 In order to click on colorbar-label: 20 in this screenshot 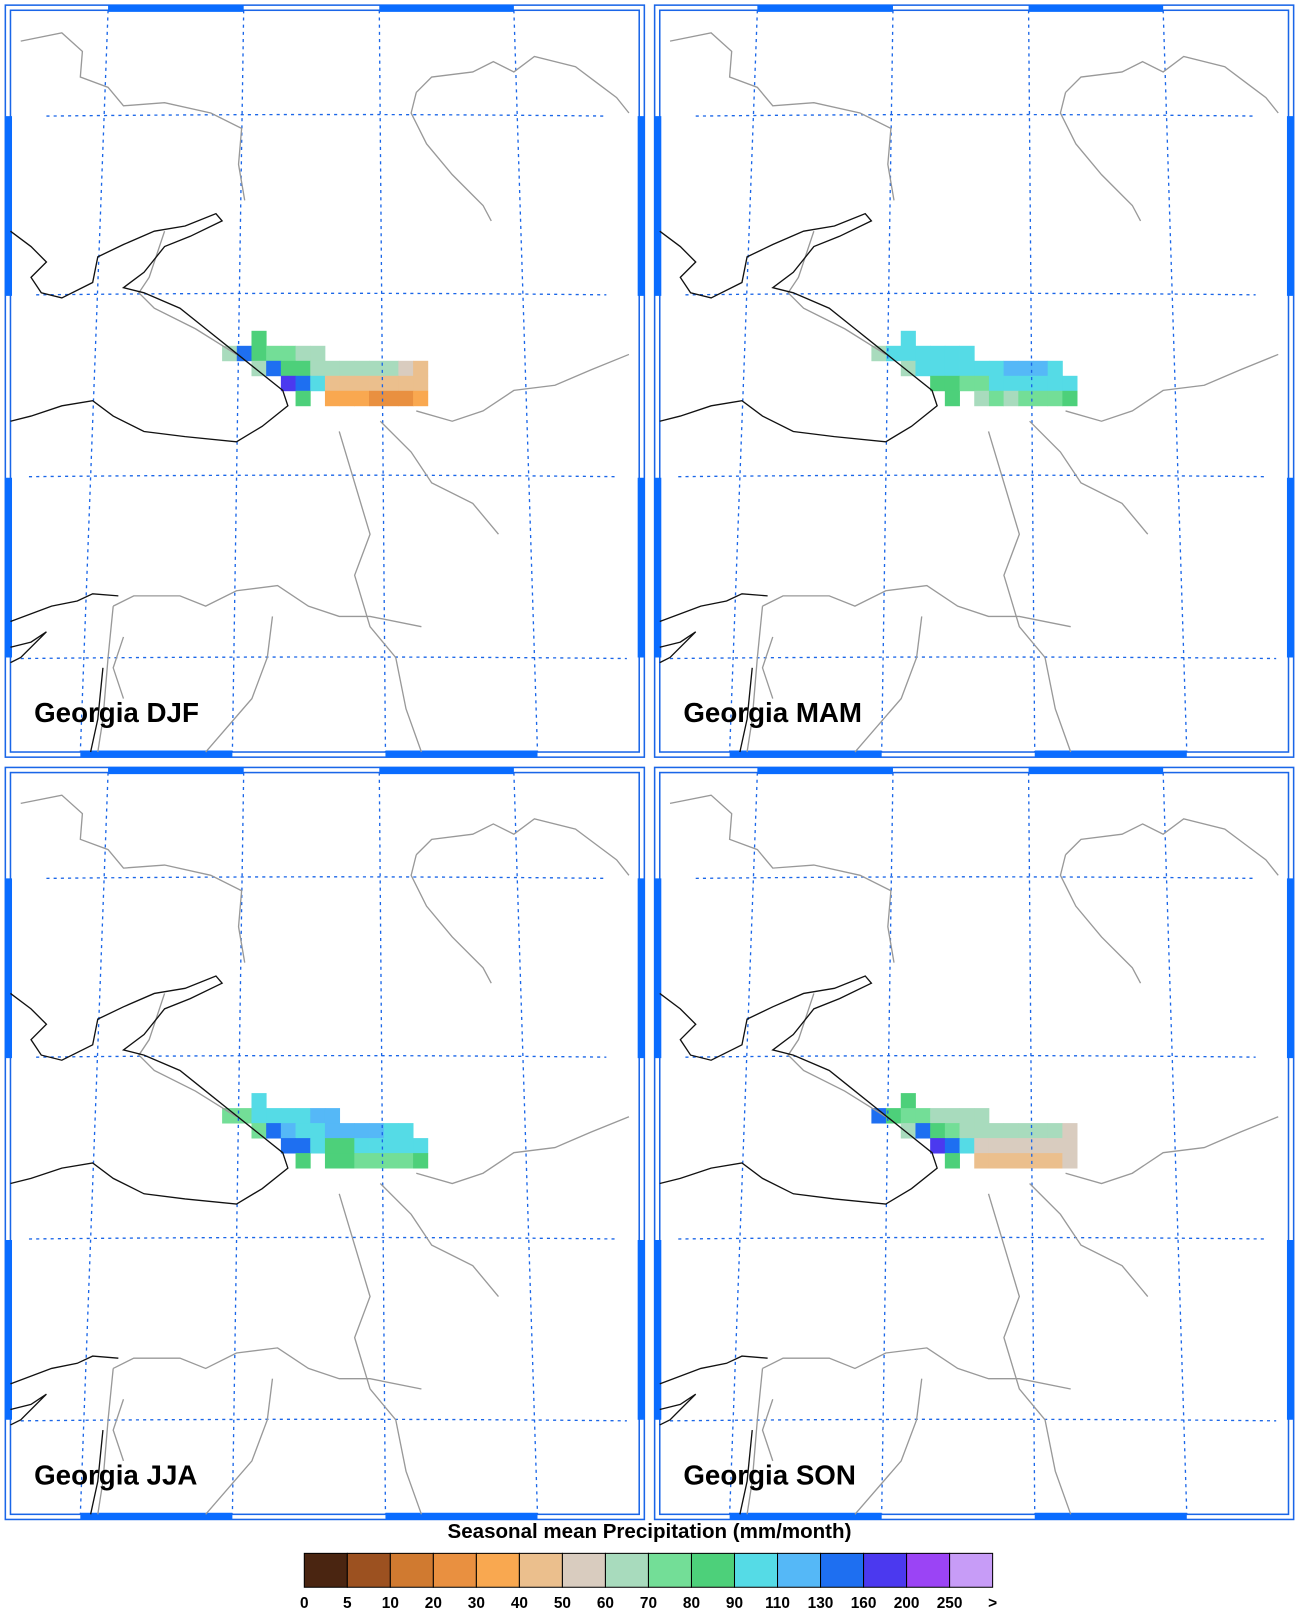, I will do `click(433, 1603)`.